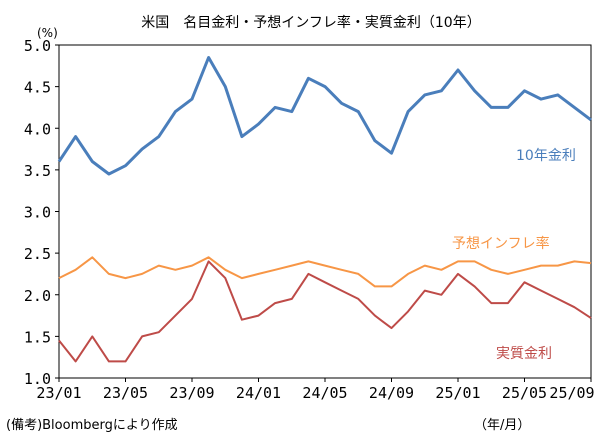 This screenshot has height=446, width=602. I want to click on y-tick-label: 2.0, so click(37, 296).